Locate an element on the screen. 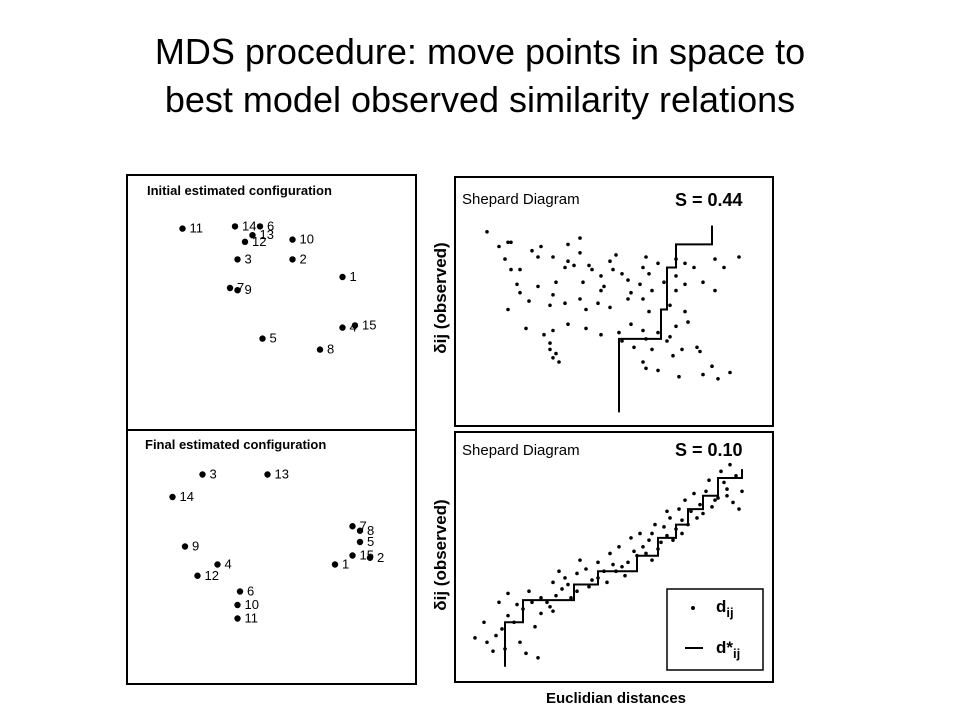 The image size is (960, 720). initial-label-6: 6 is located at coordinates (270, 225).